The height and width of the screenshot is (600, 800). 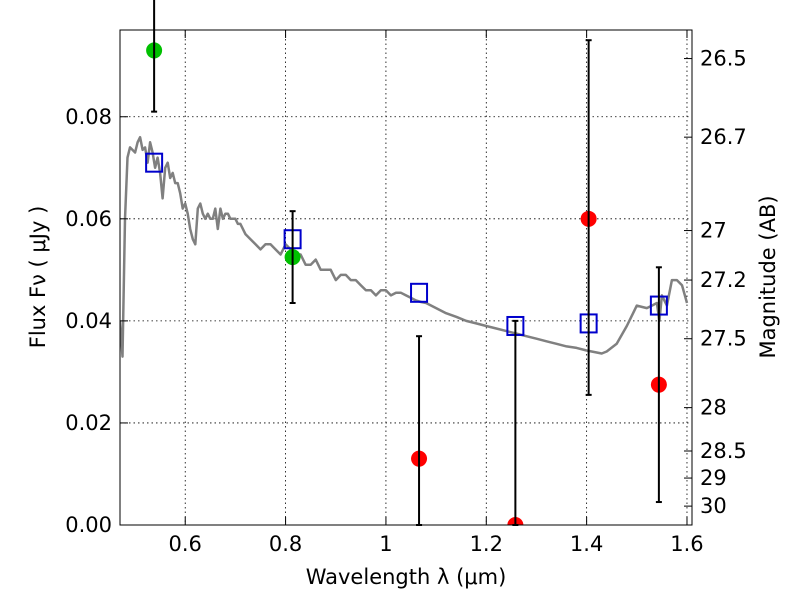 What do you see at coordinates (88, 525) in the screenshot?
I see `y-tick-label: 0.00` at bounding box center [88, 525].